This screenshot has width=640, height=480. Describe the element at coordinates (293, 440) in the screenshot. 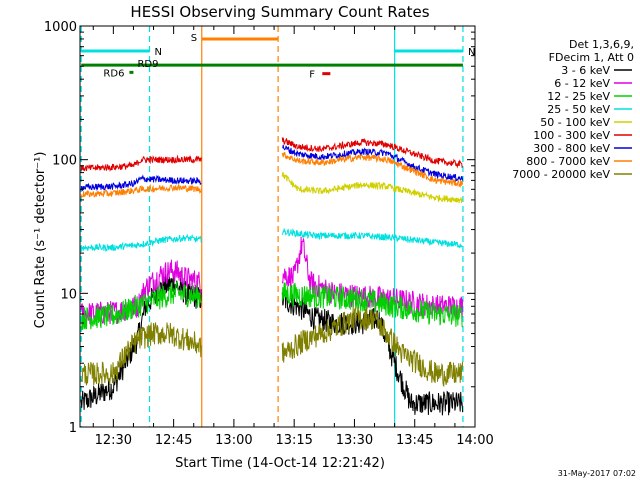

I see `x-tick-label: 13:15` at that location.